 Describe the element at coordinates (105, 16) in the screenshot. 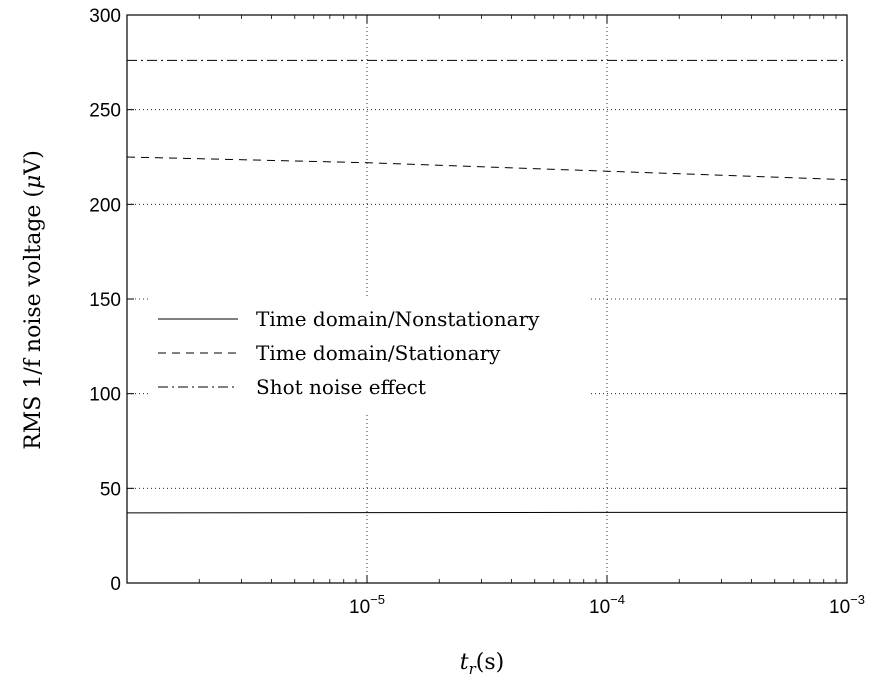

I see `y-tick-label: 300` at that location.